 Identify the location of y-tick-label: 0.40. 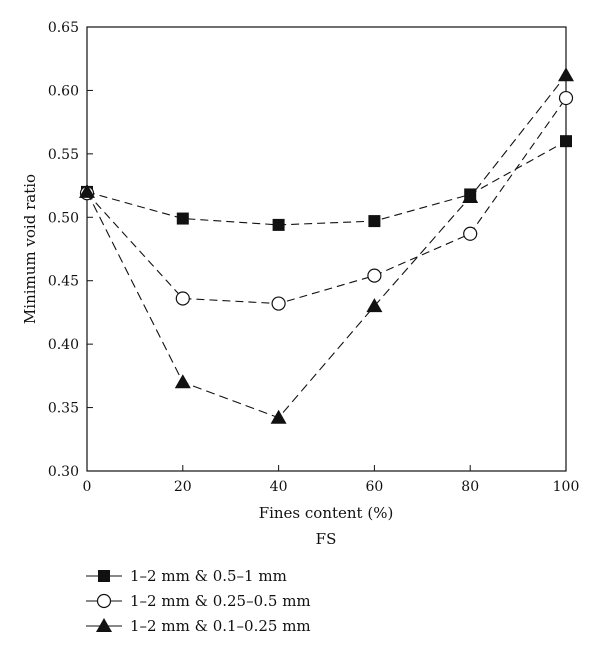
(63, 345).